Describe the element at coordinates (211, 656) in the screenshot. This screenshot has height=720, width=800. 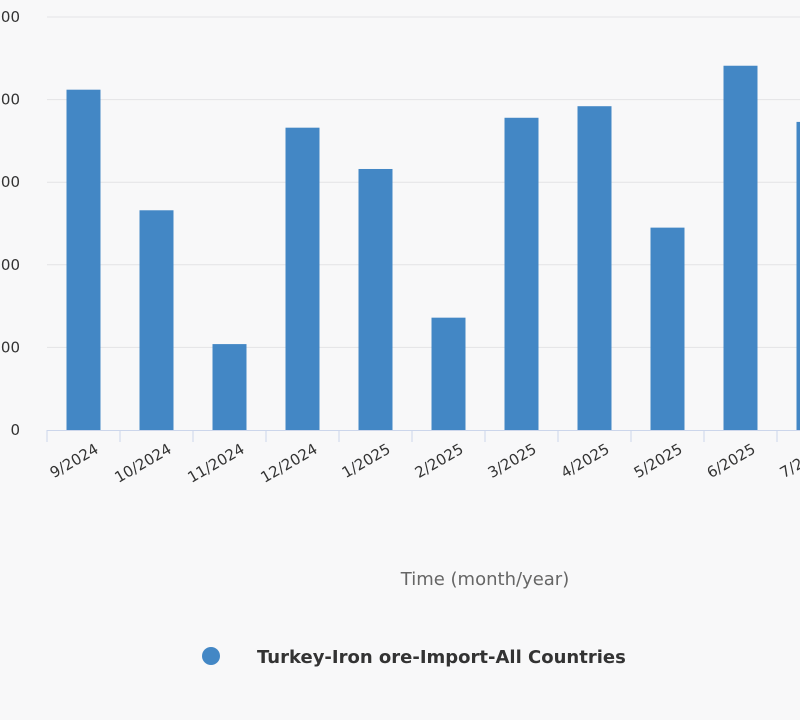
I see `legend-marker` at that location.